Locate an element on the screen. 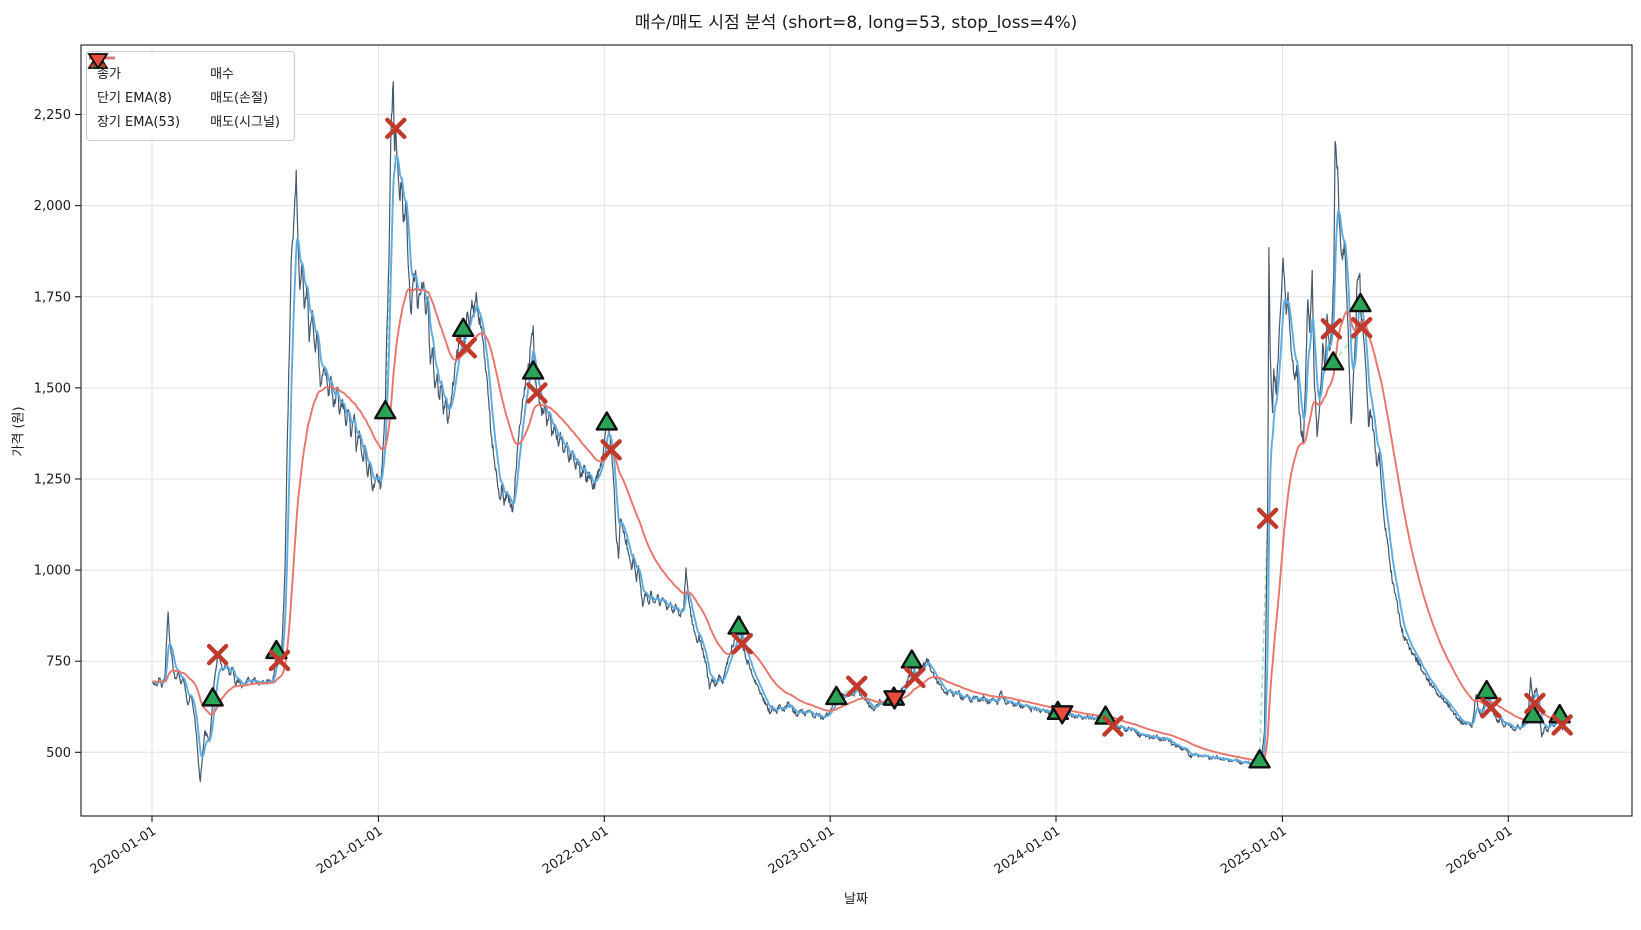 This screenshot has height=930, width=1641. legend-item-sell-stop: 매도(손절) is located at coordinates (184, 79).